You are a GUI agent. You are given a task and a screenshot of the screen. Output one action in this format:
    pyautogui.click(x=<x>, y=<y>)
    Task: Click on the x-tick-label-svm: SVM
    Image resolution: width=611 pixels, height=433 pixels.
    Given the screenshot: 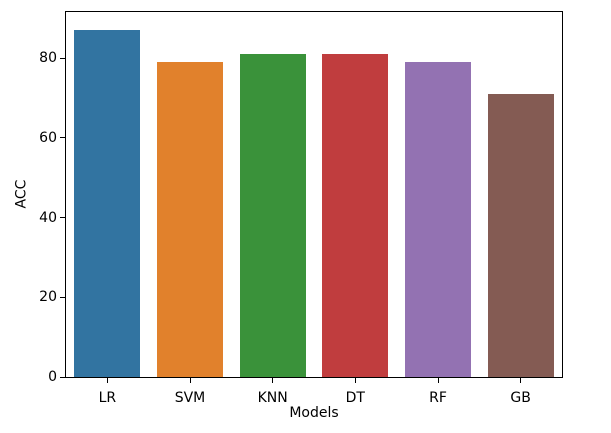 What is the action you would take?
    pyautogui.click(x=190, y=398)
    